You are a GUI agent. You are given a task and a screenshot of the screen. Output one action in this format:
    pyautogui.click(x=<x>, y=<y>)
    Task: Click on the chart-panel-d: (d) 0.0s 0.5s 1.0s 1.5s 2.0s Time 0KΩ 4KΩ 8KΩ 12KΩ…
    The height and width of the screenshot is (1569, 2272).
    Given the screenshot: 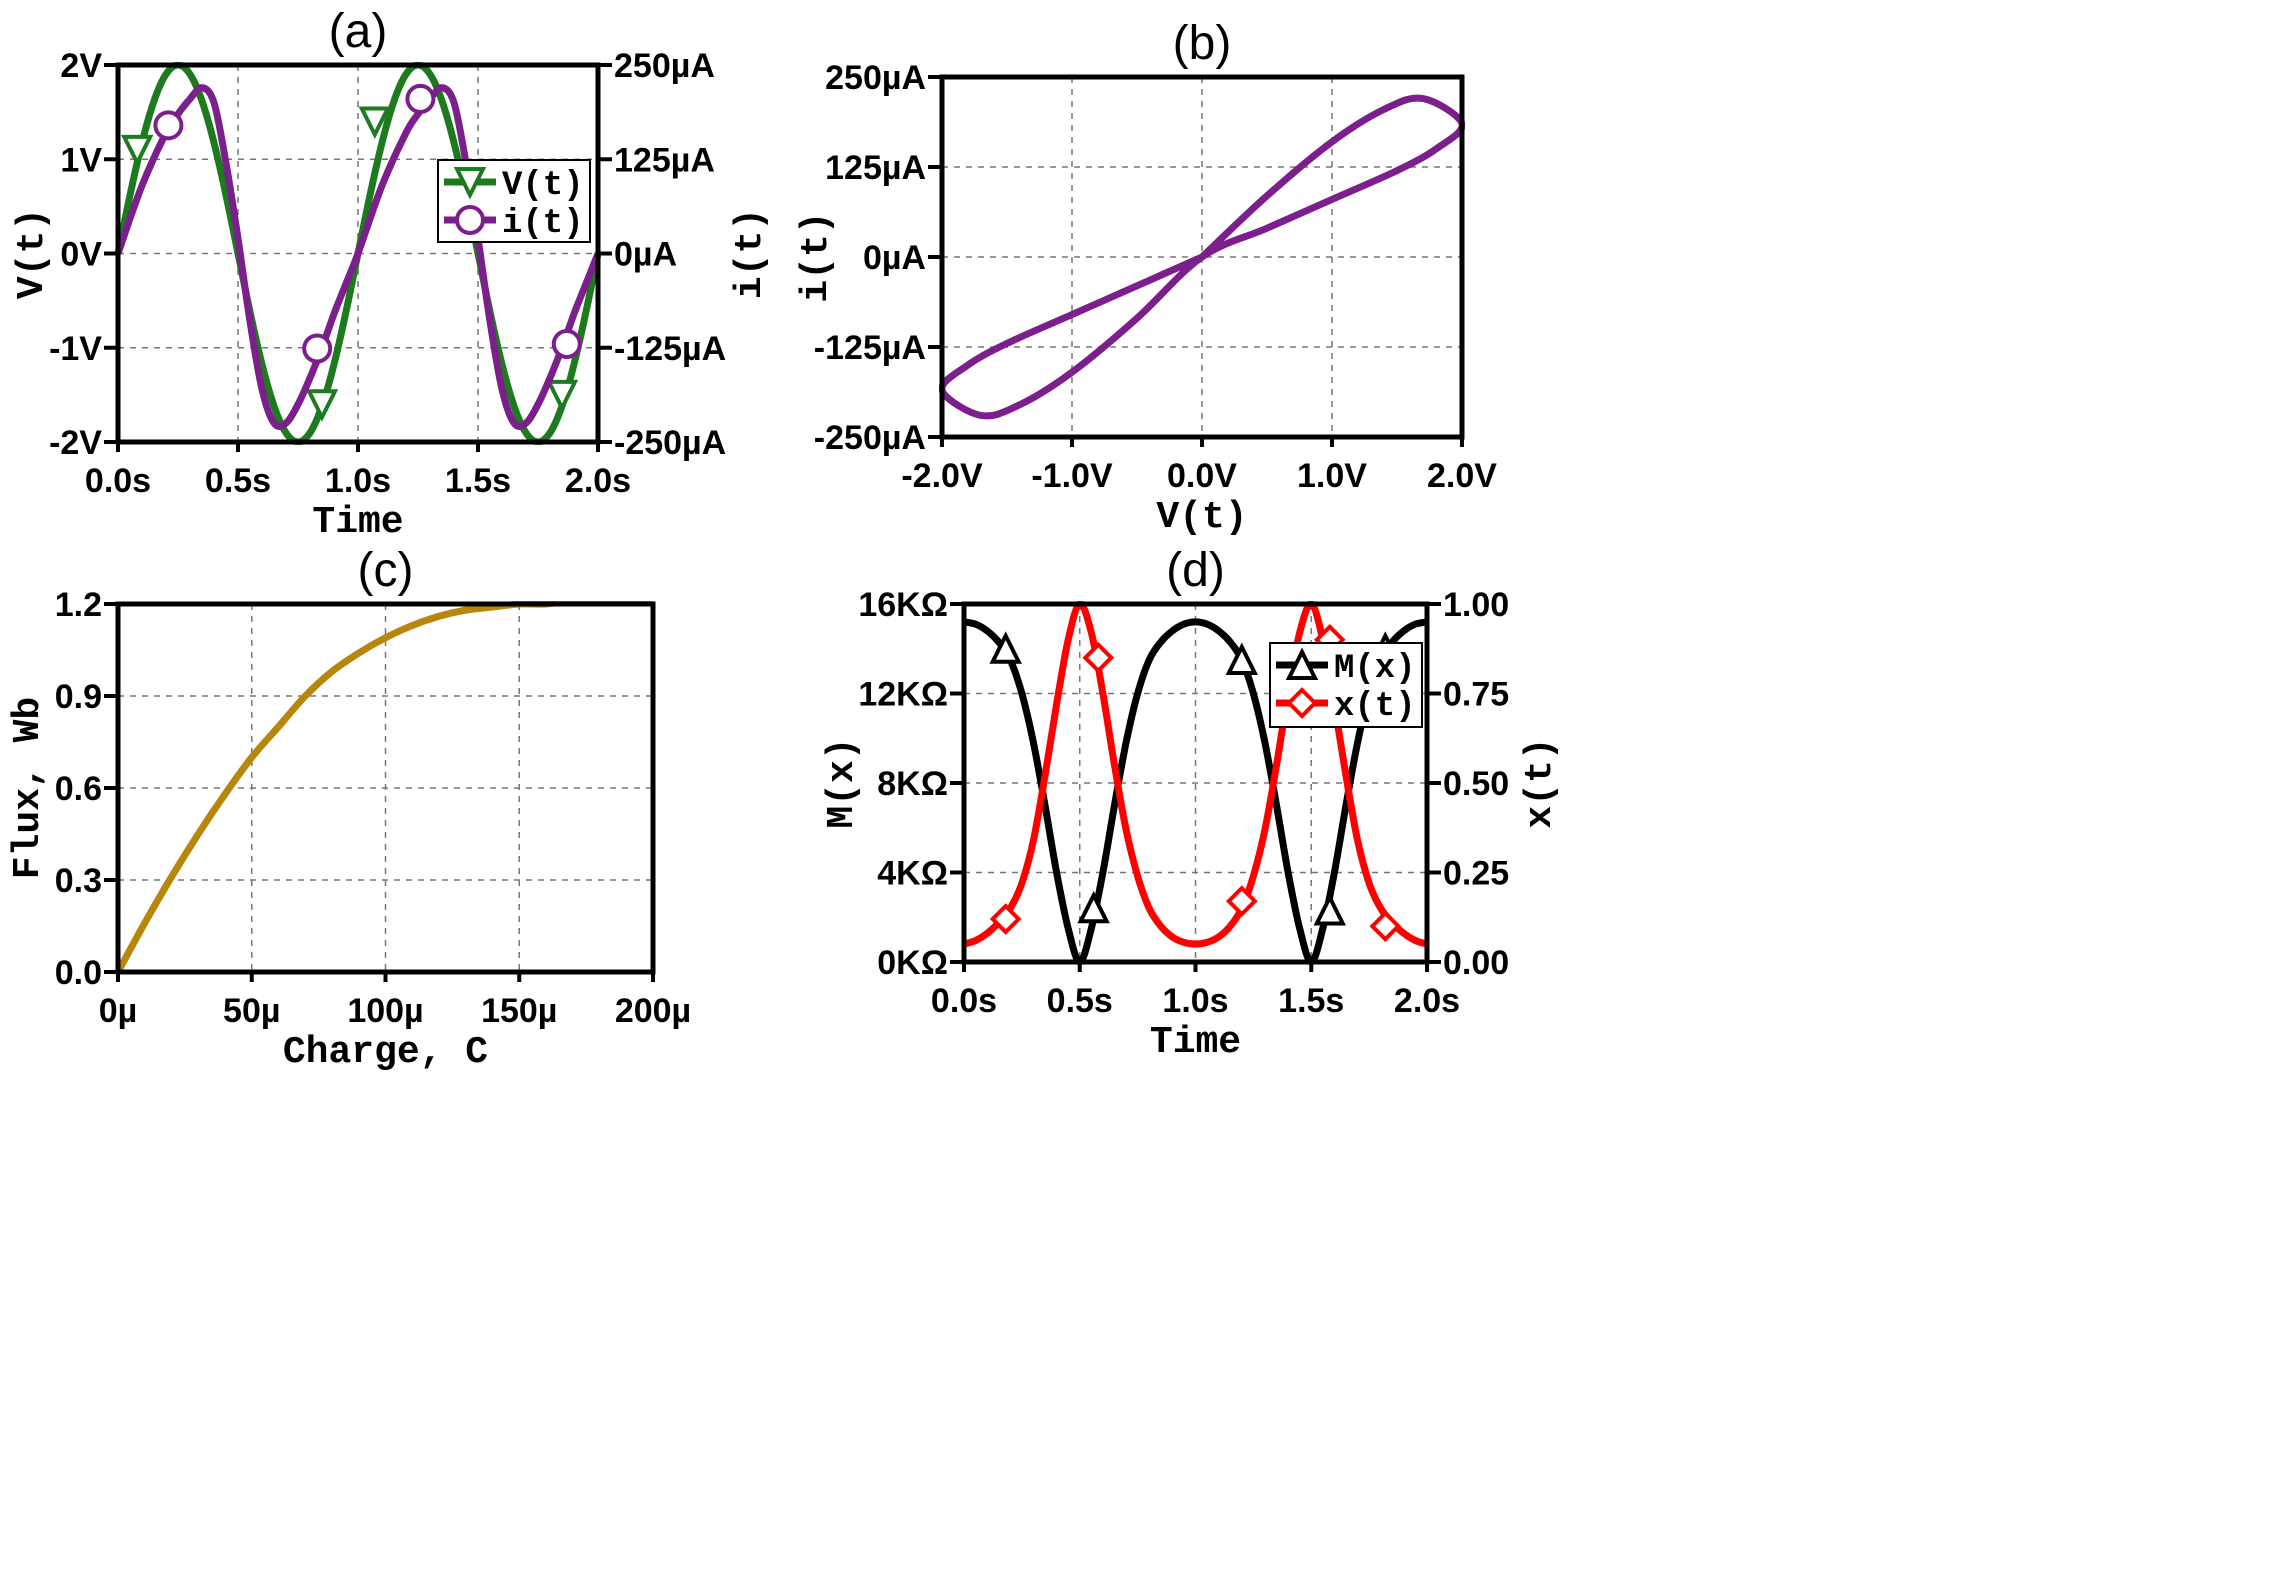 What is the action you would take?
    pyautogui.click(x=1191, y=804)
    